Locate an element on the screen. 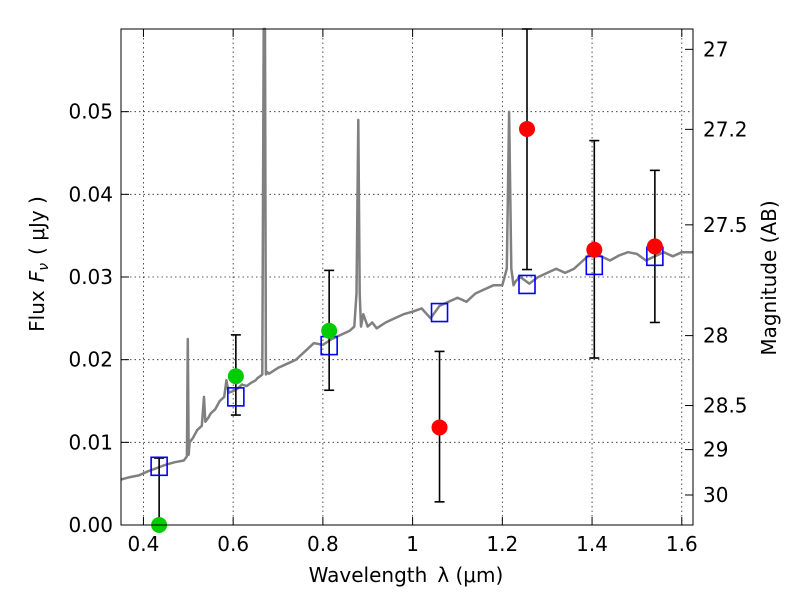 This screenshot has height=600, width=800. x-tick-label: 1 is located at coordinates (412, 544).